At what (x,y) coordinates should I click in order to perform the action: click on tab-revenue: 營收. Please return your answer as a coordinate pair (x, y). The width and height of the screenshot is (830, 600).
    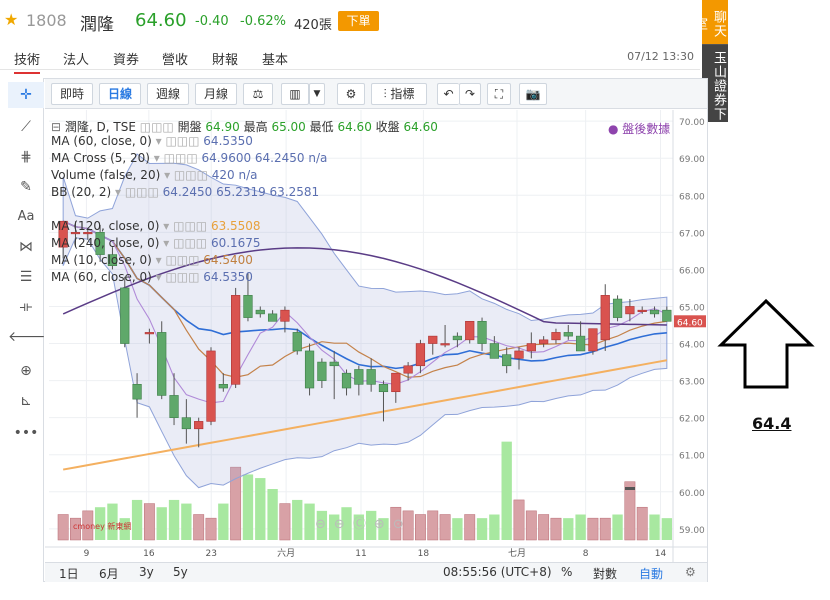
    Looking at the image, I should click on (175, 60).